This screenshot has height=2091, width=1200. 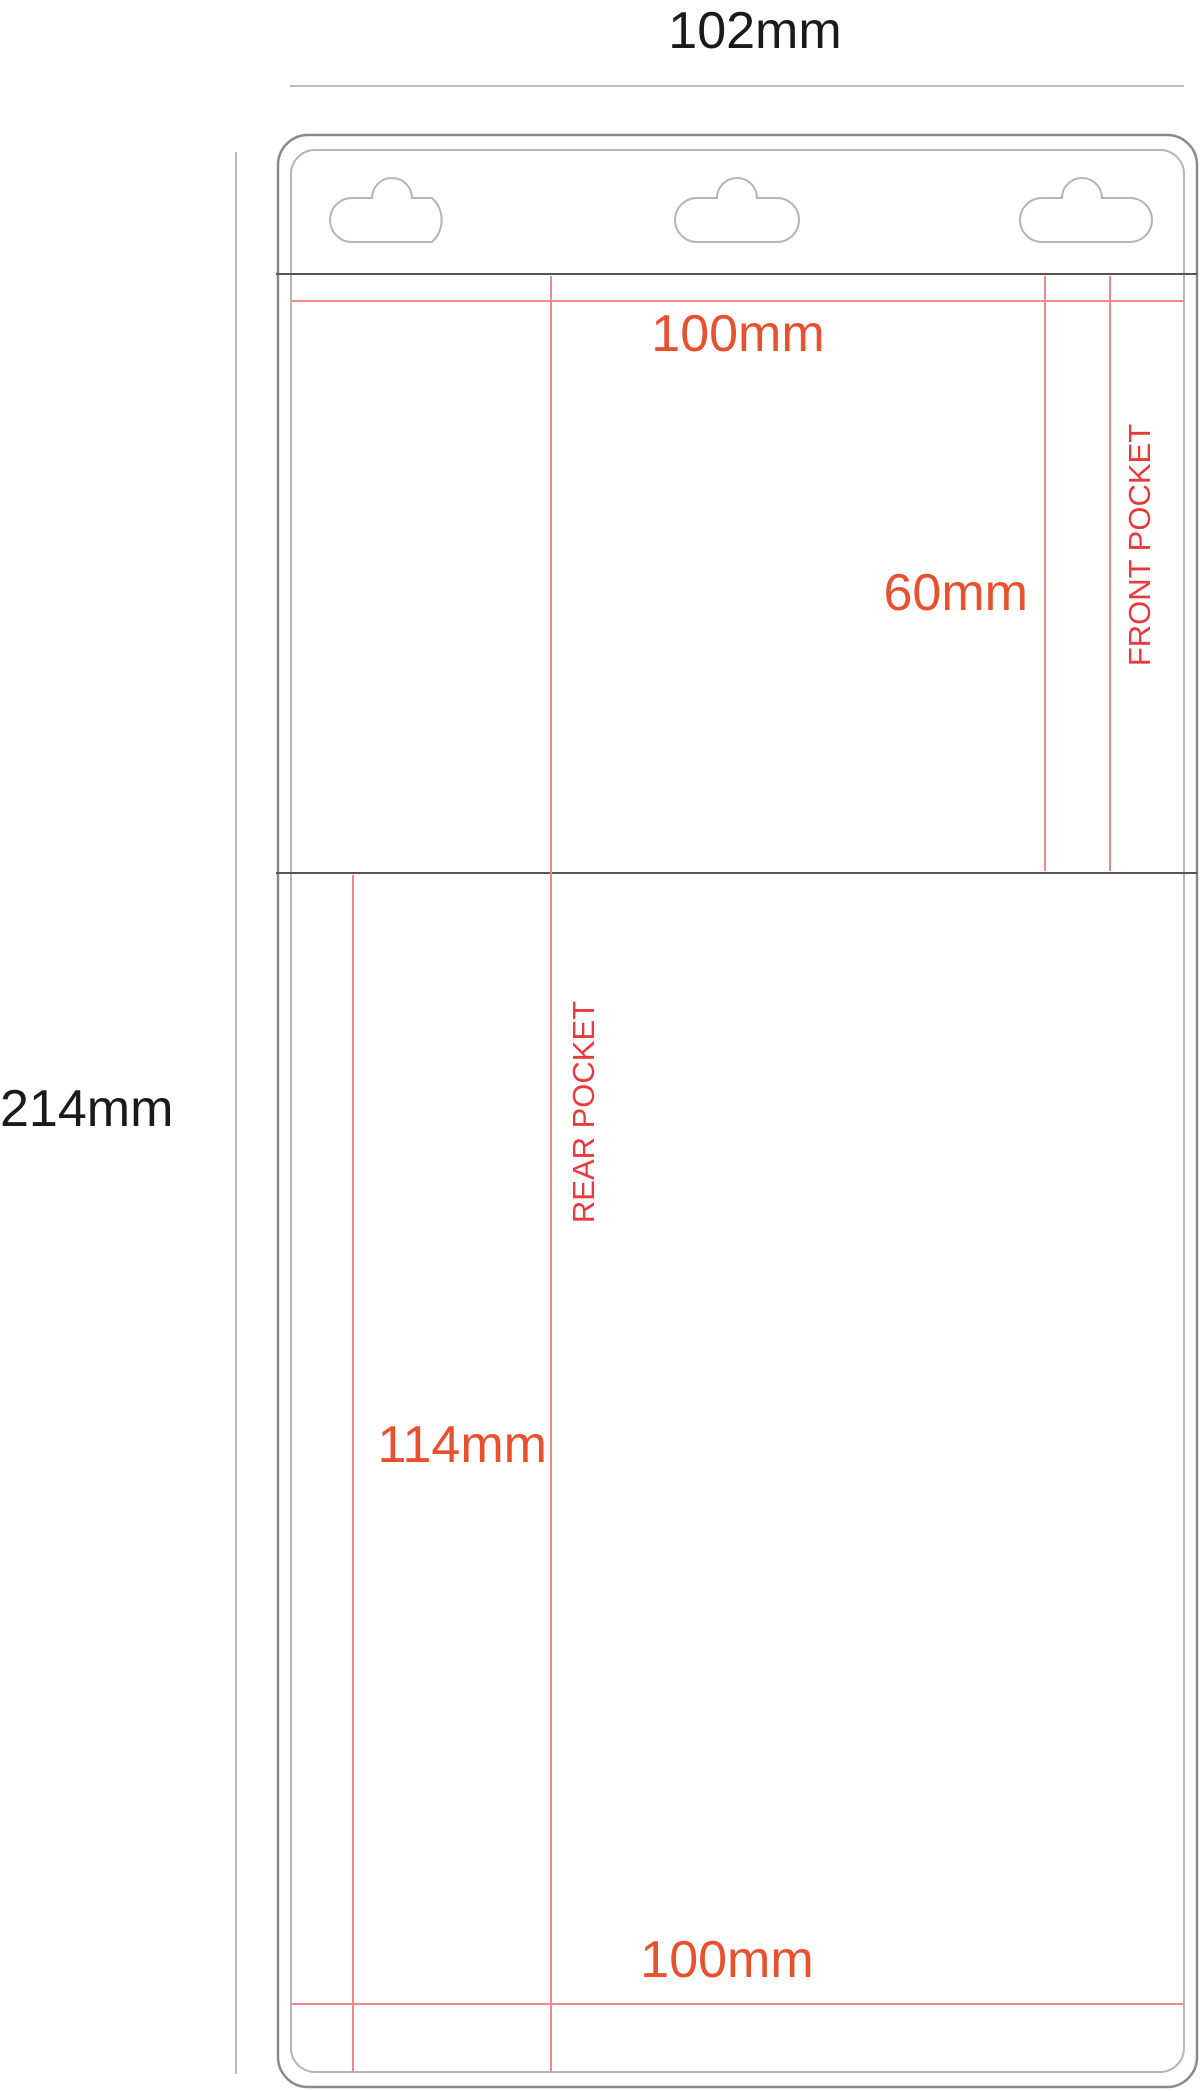 What do you see at coordinates (1139, 545) in the screenshot?
I see `front-pocket-label: FRONT POCKET` at bounding box center [1139, 545].